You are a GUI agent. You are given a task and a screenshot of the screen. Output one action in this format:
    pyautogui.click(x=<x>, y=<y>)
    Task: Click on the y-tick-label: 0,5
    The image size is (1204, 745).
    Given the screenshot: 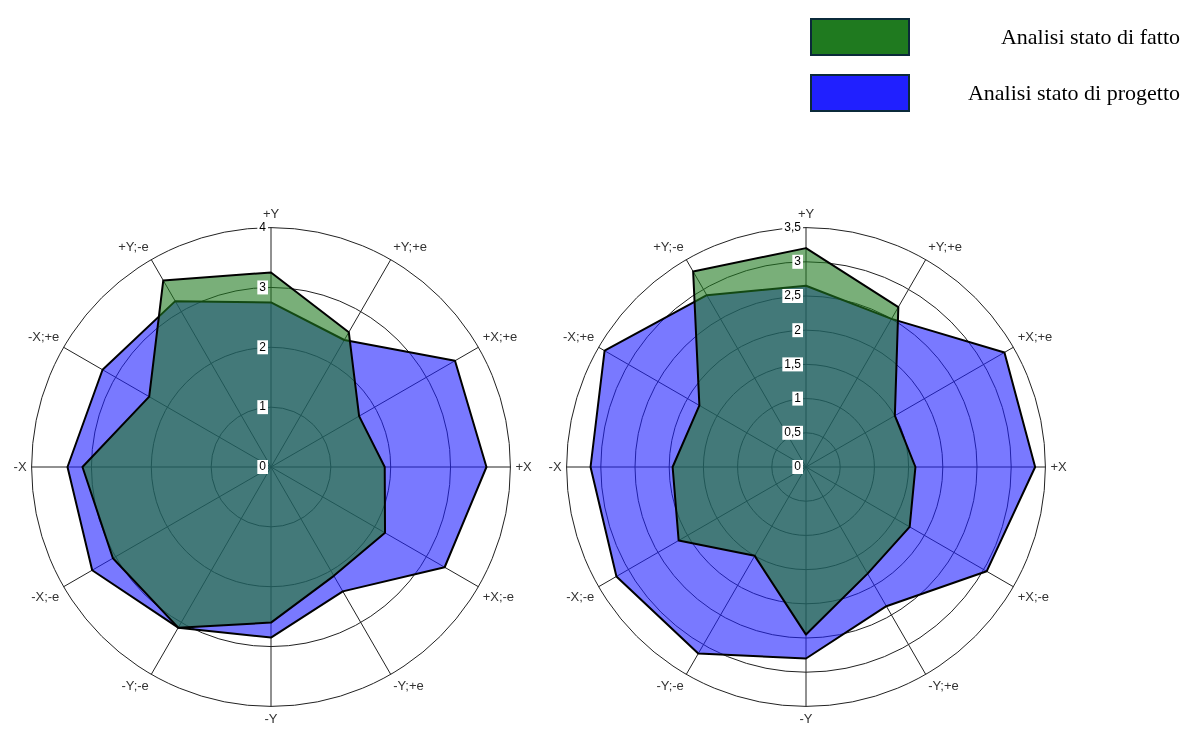 What is the action you would take?
    pyautogui.click(x=793, y=432)
    